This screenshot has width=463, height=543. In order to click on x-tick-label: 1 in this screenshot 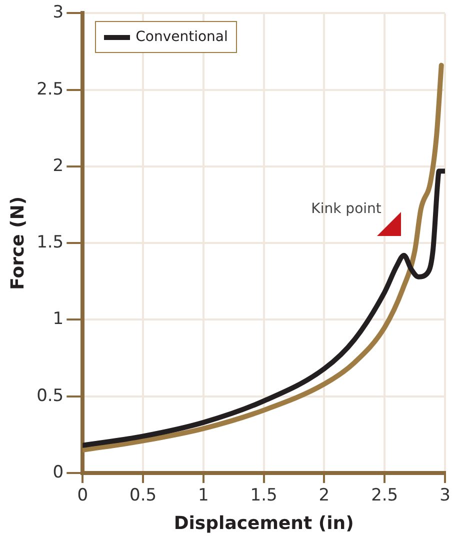, I will do `click(203, 496)`.